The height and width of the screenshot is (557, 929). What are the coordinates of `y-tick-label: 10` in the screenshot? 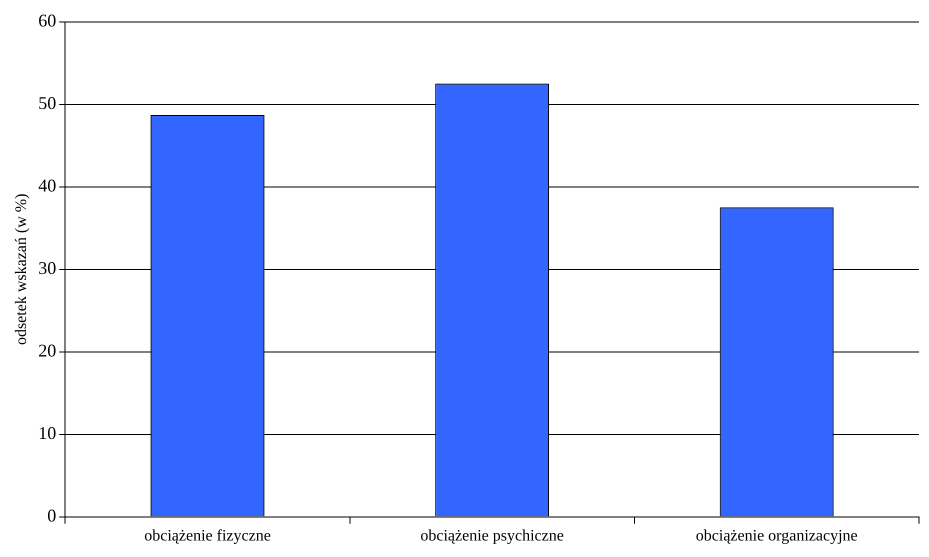 It's located at (47, 433).